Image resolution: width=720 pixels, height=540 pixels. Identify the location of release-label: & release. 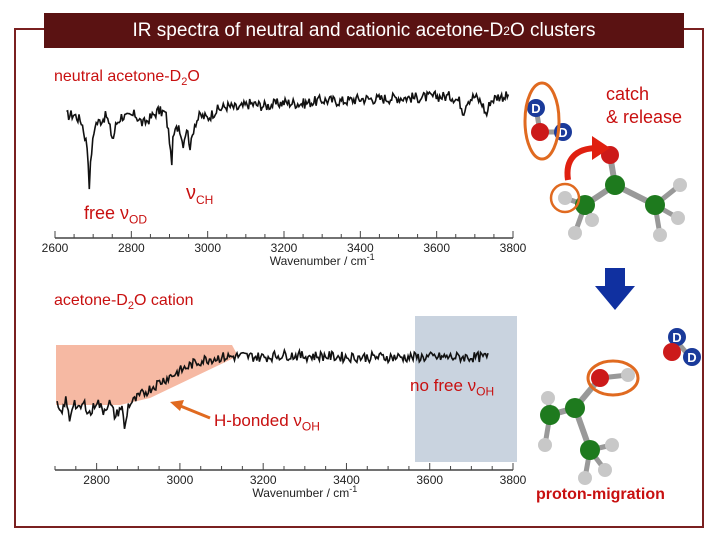
(644, 117).